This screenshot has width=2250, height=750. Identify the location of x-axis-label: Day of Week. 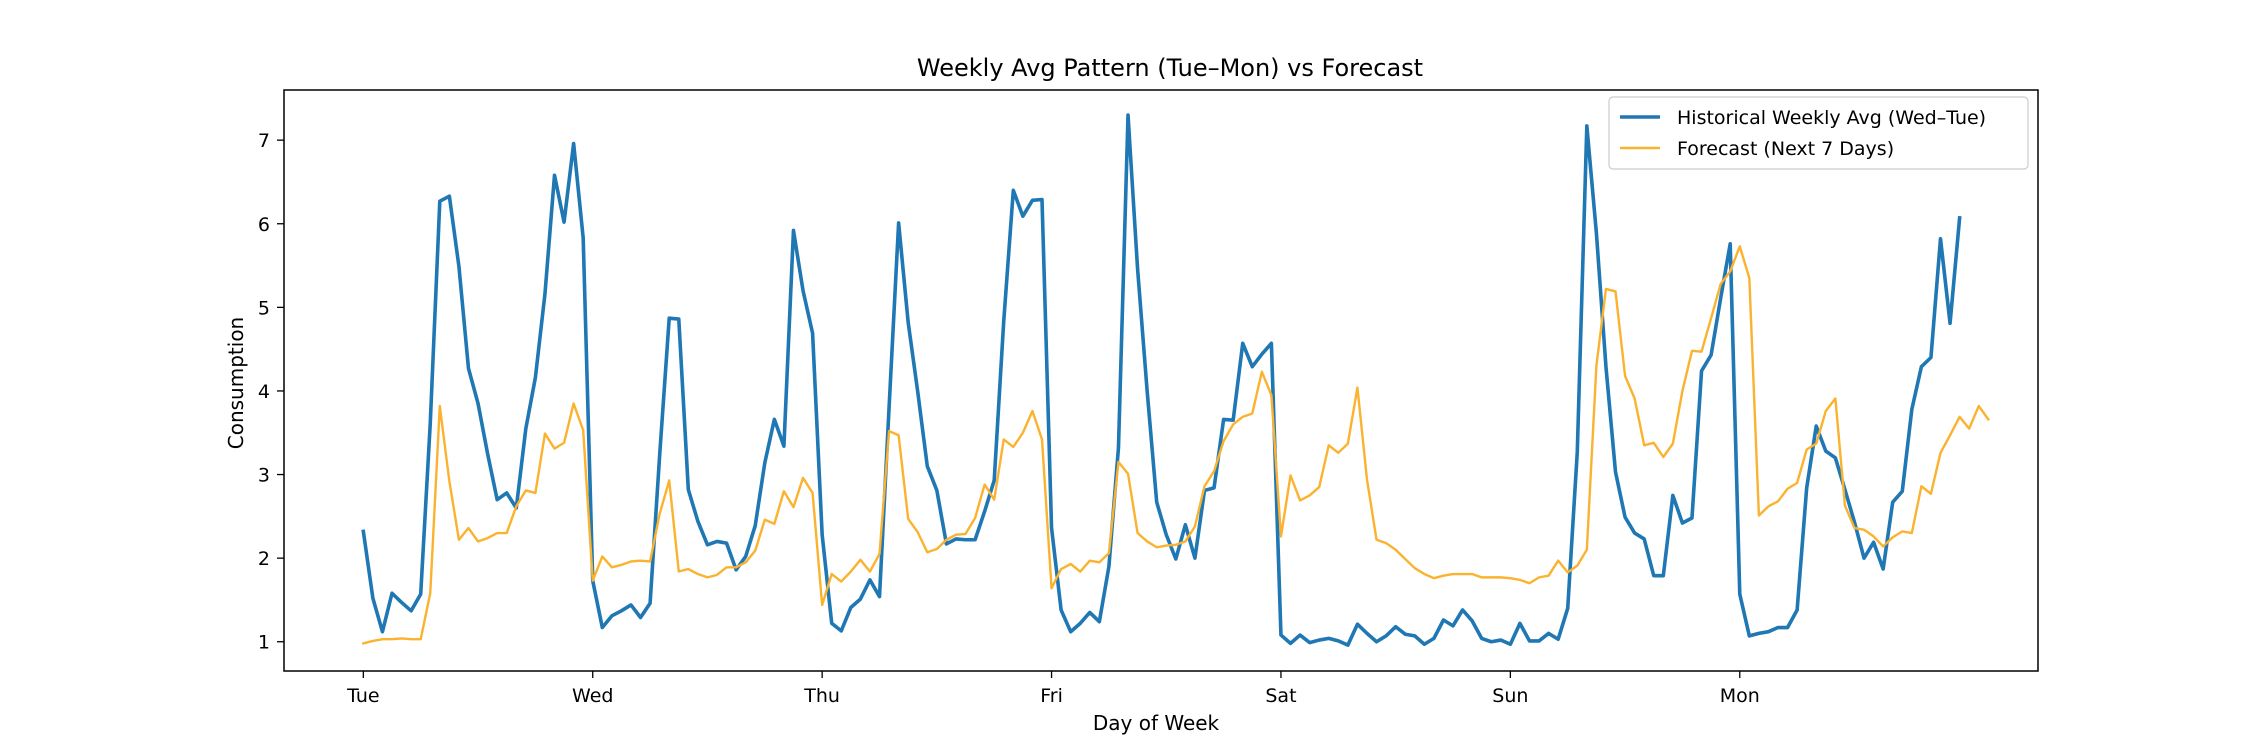
(1156, 723).